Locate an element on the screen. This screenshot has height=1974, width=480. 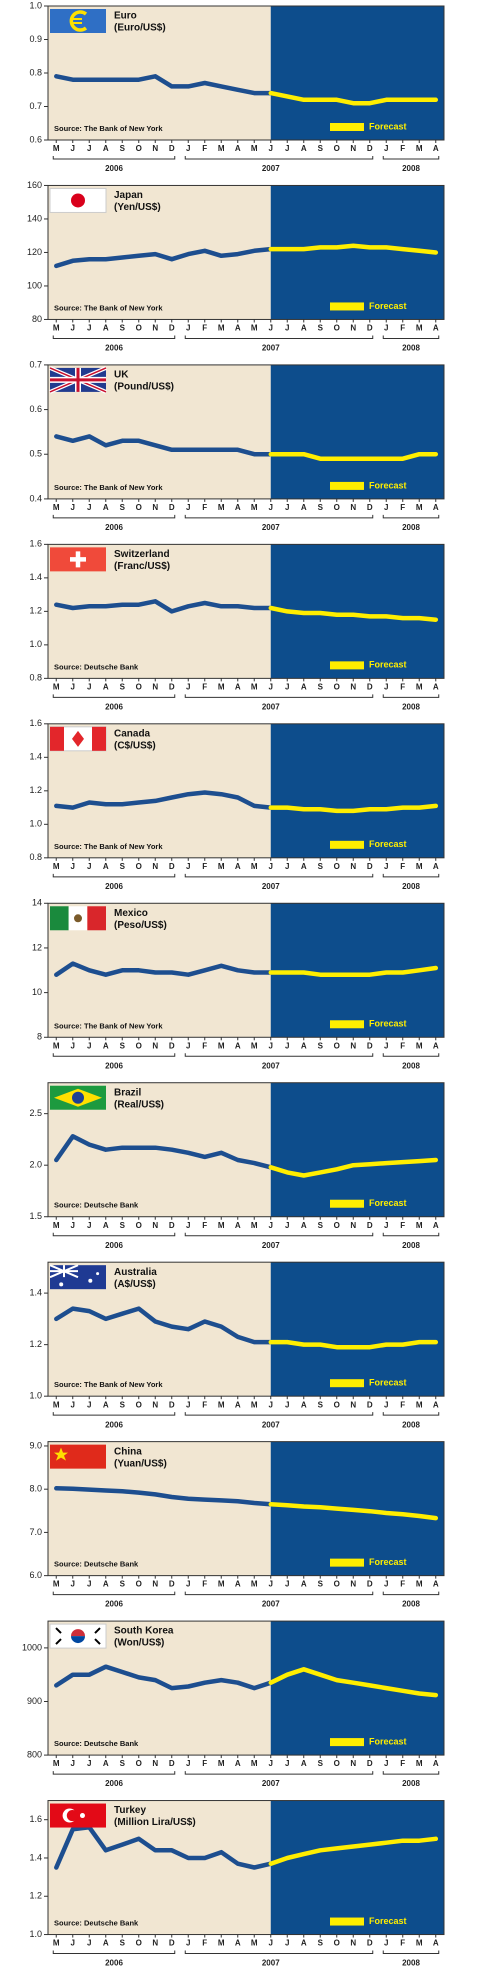
y-tick-label: 1000 is located at coordinates (32, 1647).